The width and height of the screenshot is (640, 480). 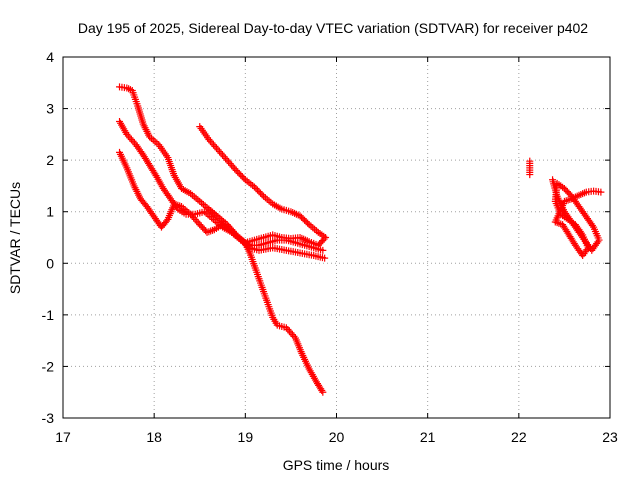 I want to click on y-tick-label: -1, so click(x=48, y=315).